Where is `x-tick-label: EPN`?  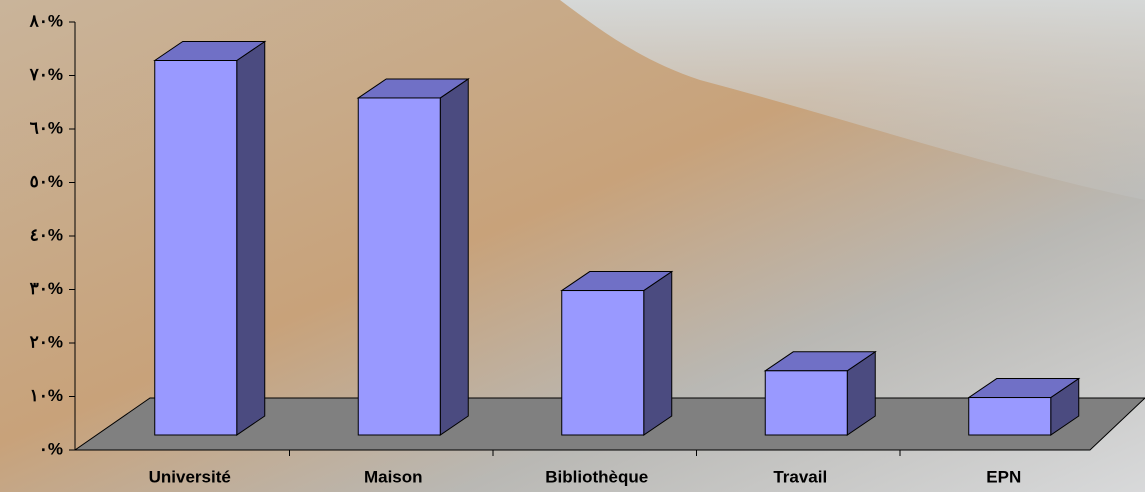 x-tick-label: EPN is located at coordinates (1003, 476).